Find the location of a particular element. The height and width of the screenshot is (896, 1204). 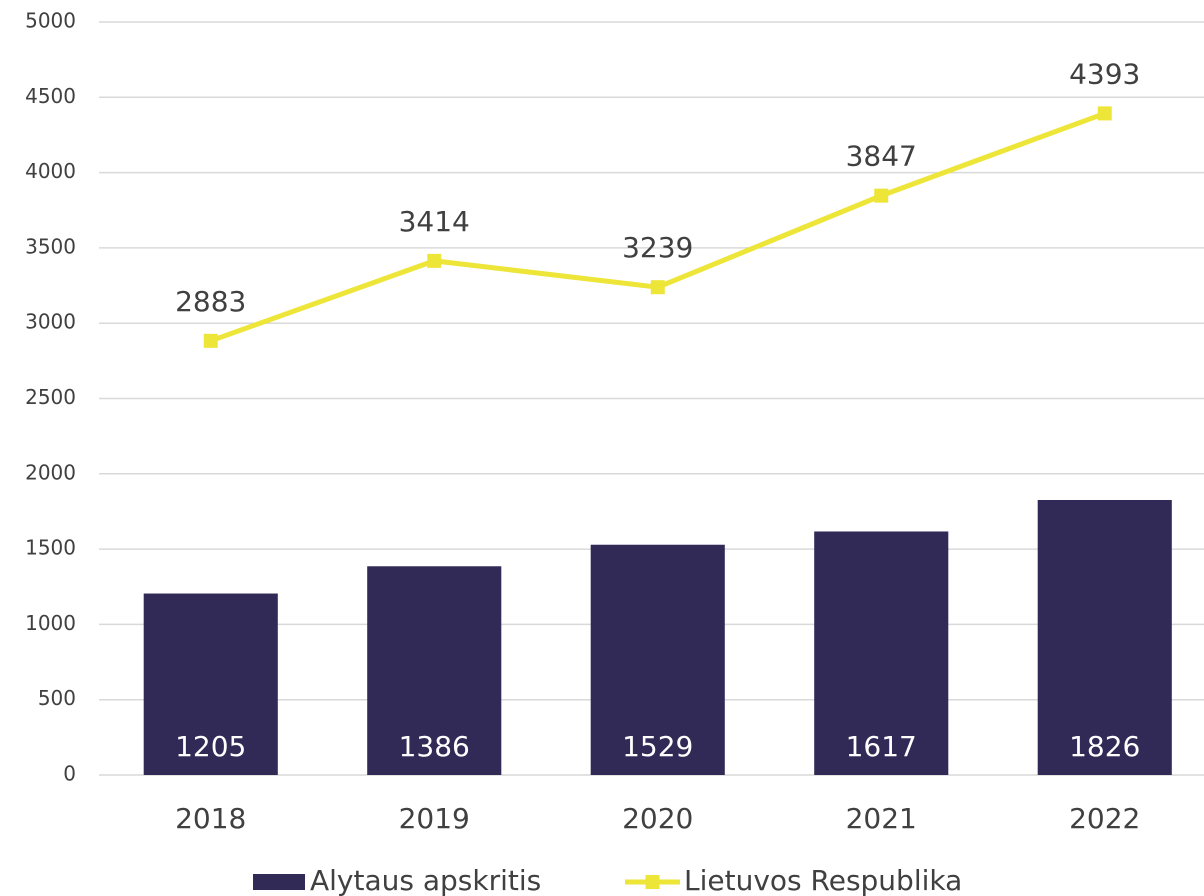

data-label: 3847 is located at coordinates (881, 156).